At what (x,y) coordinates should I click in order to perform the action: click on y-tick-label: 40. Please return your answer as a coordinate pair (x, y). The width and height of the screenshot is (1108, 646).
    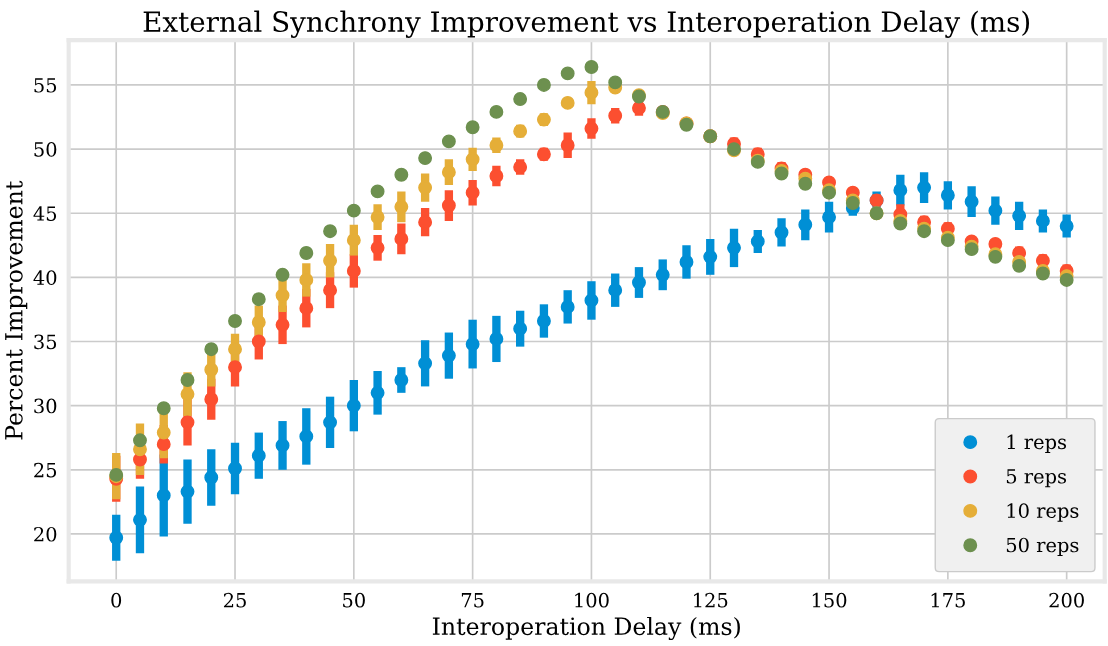
    Looking at the image, I should click on (45, 278).